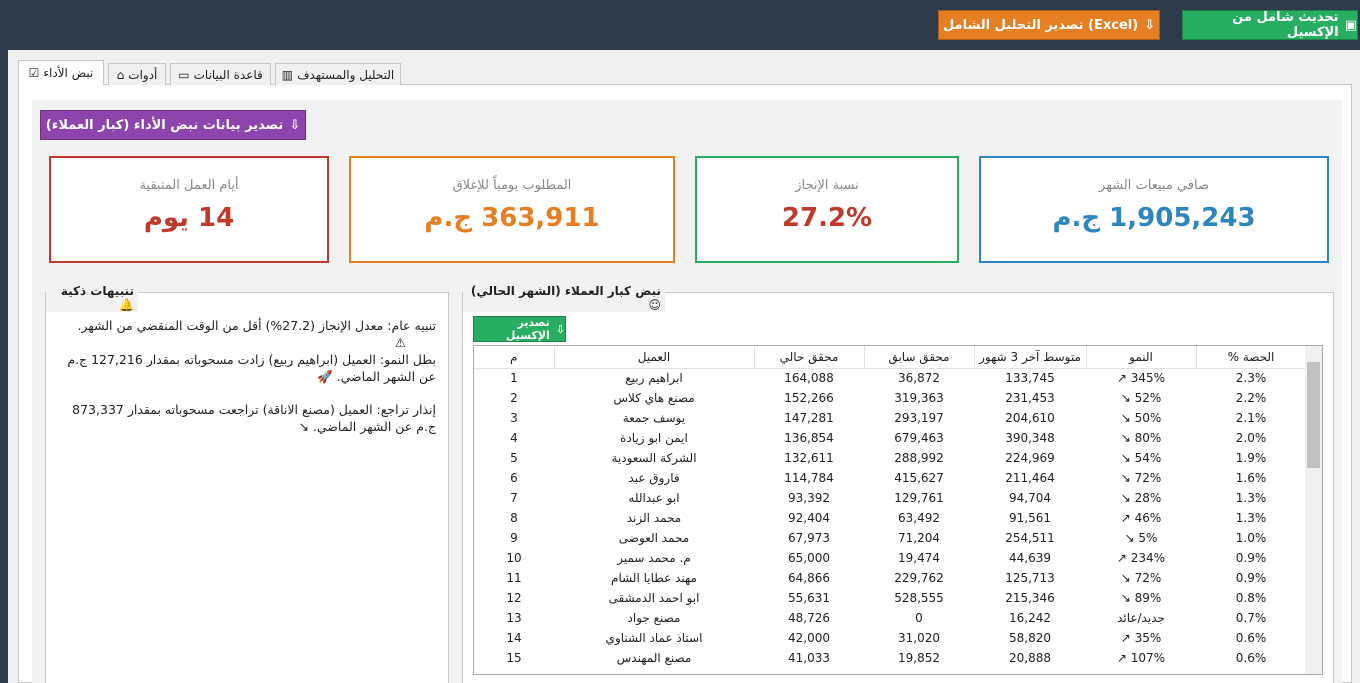 This screenshot has width=1360, height=683. I want to click on column-header: النمو, so click(1141, 357).